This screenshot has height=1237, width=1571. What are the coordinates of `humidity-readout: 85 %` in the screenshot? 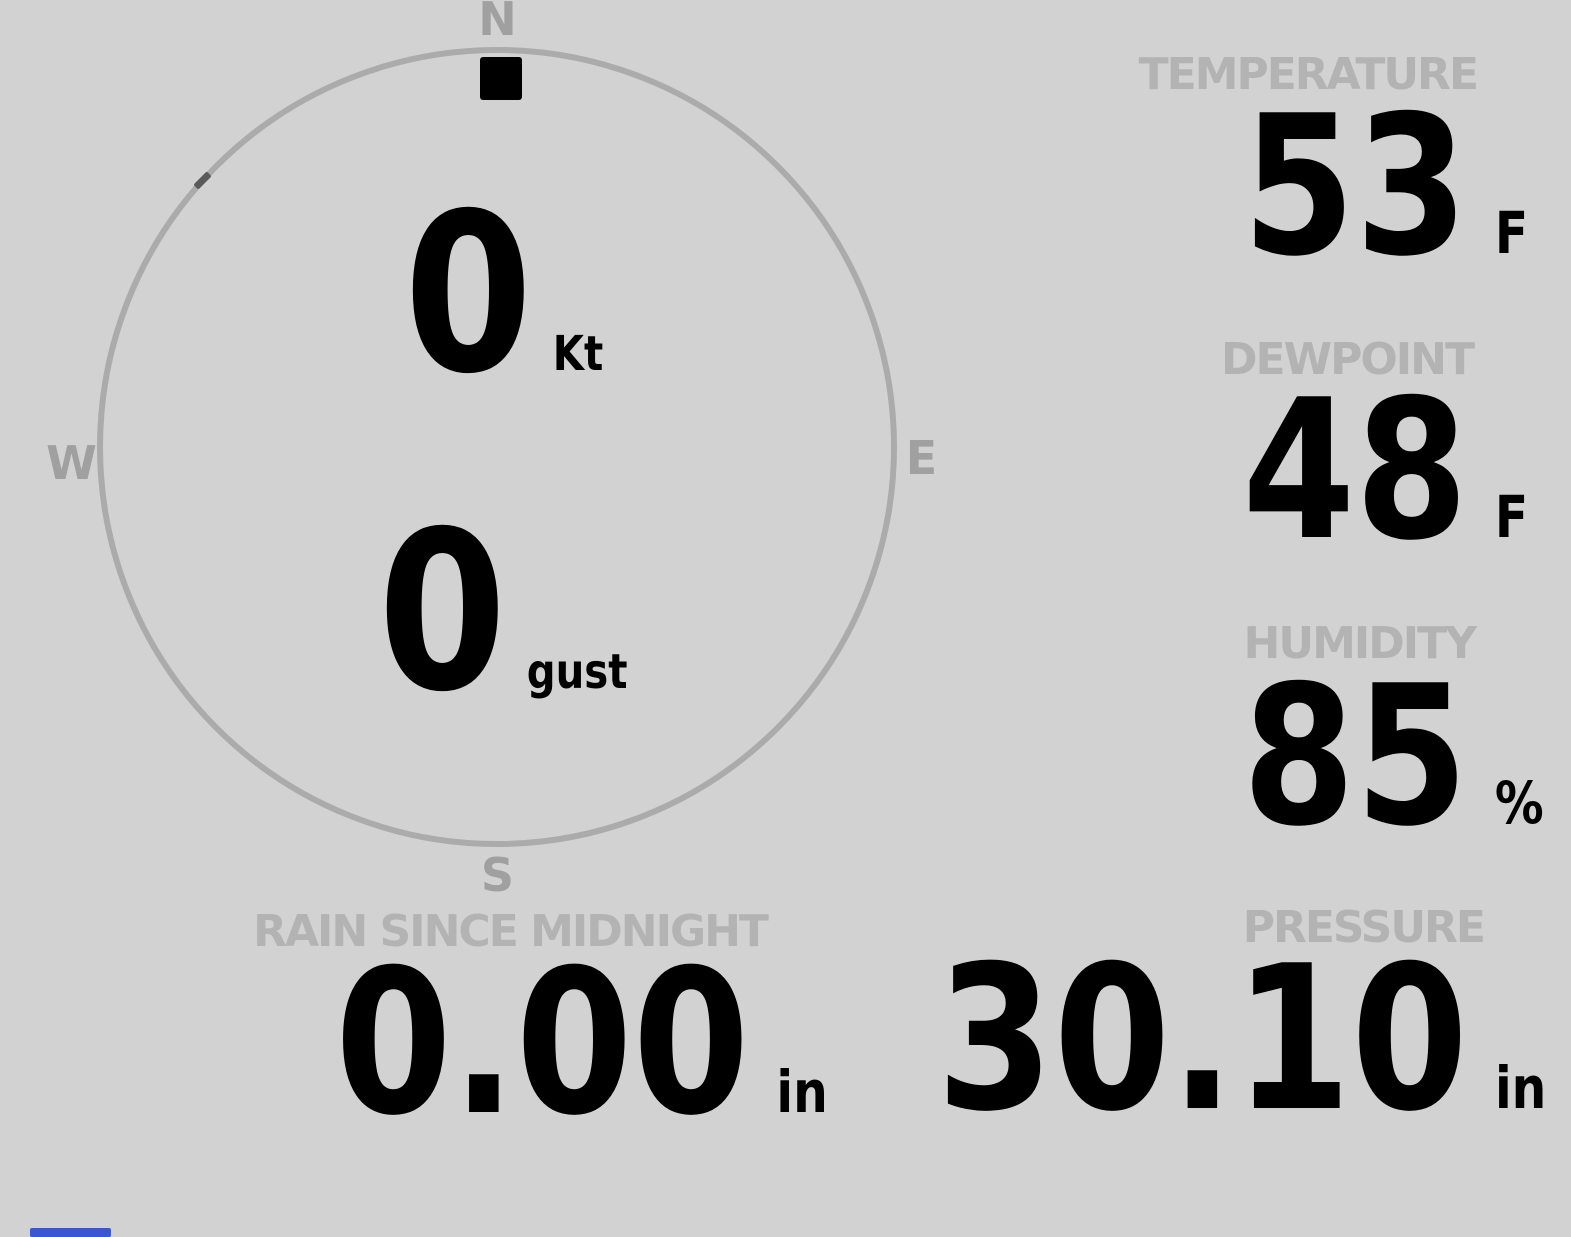 It's located at (1401, 756).